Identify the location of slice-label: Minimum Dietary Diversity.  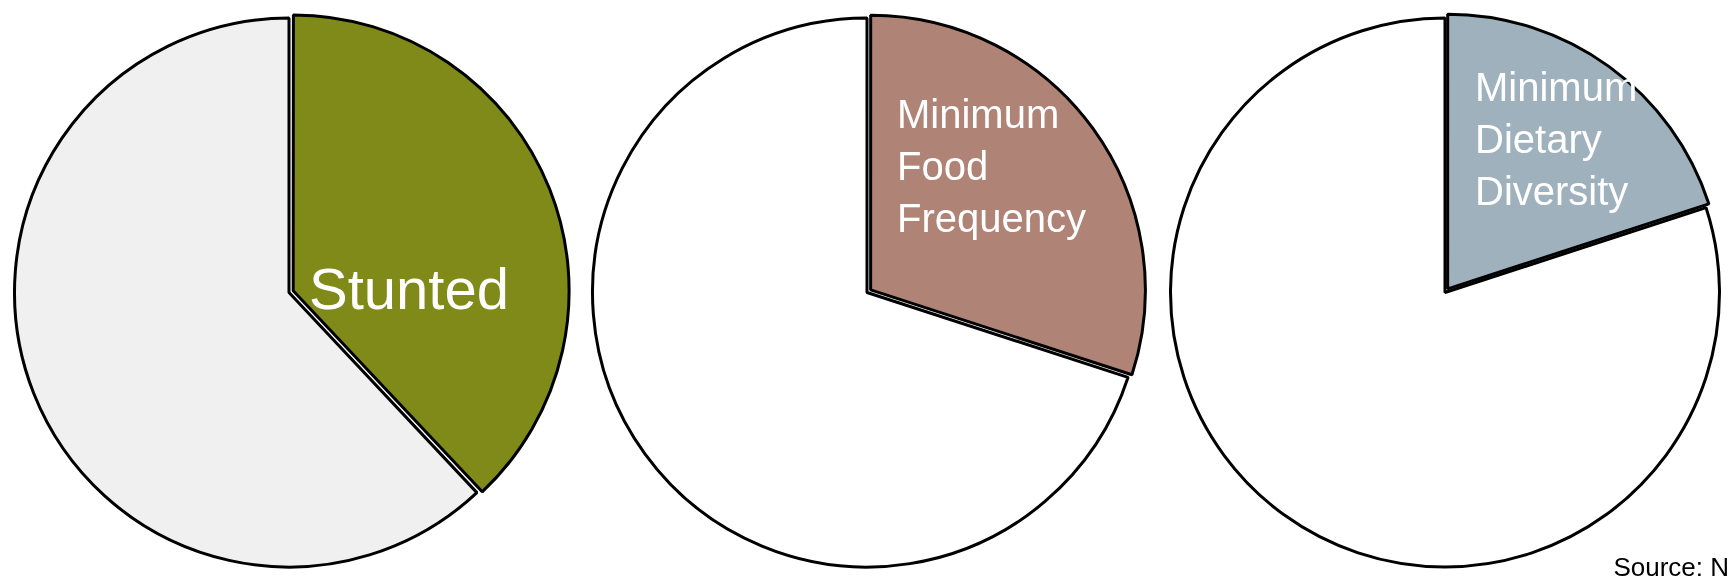
(1556, 138).